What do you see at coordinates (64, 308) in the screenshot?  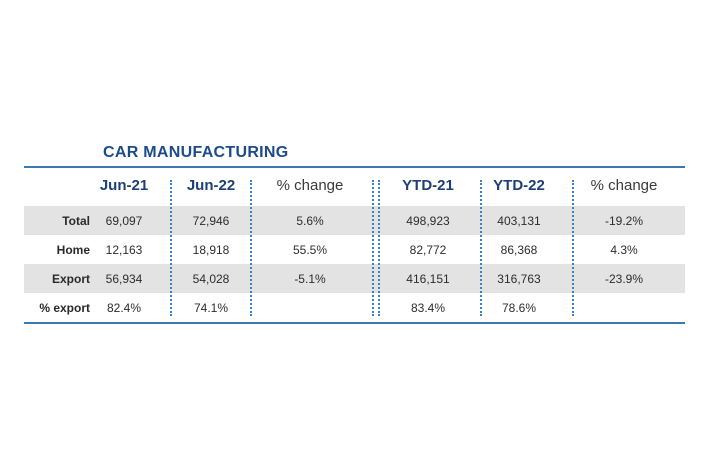 I see `row-label: % export` at bounding box center [64, 308].